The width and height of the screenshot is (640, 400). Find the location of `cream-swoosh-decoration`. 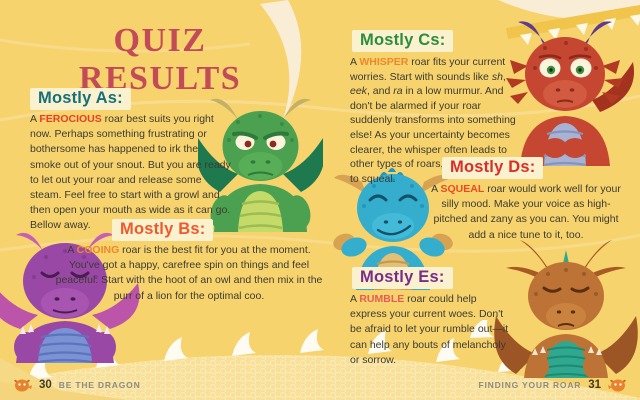

cream-swoosh-decoration is located at coordinates (281, 64).